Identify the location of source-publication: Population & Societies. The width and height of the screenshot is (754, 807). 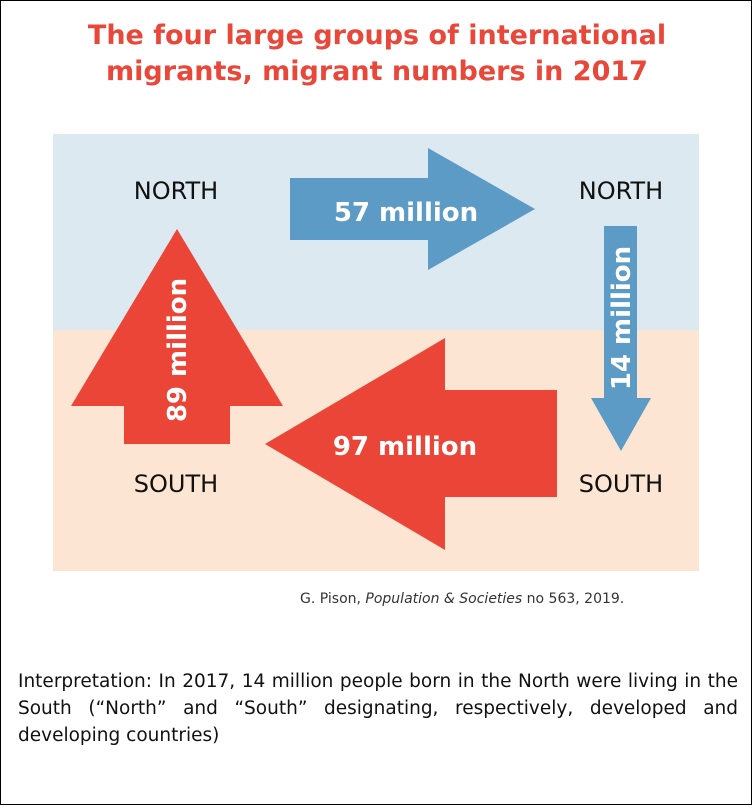
(444, 599).